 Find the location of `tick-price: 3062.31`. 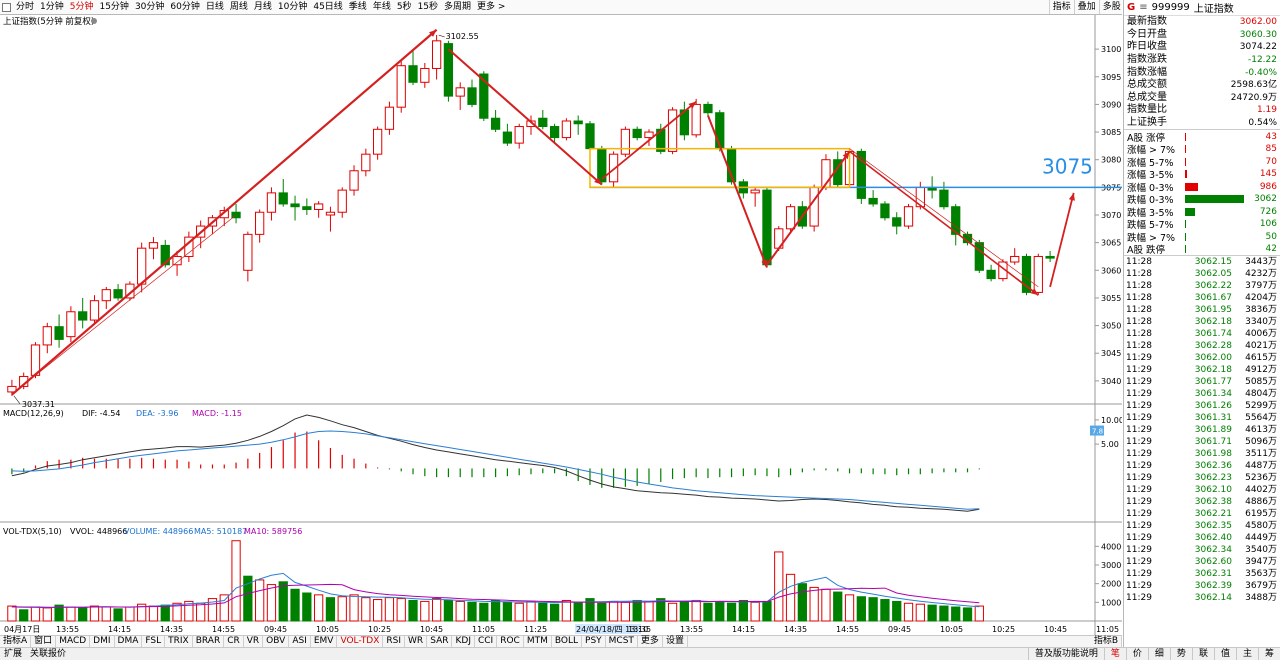

tick-price: 3062.31 is located at coordinates (1213, 574).